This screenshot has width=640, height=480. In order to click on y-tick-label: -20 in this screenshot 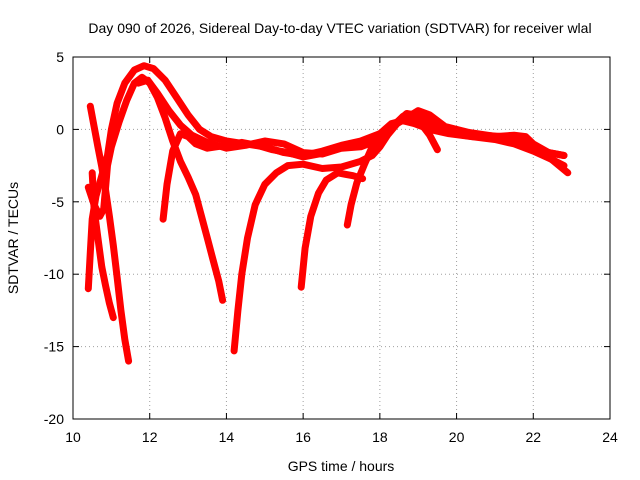, I will do `click(54, 419)`.